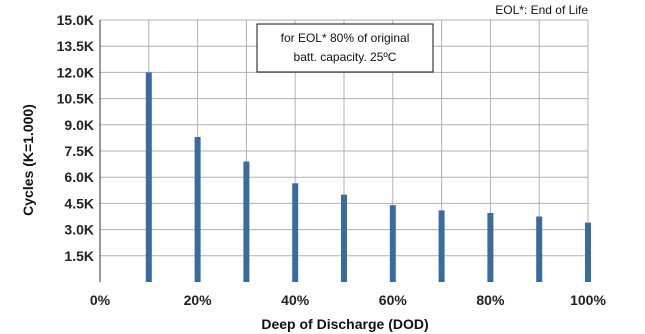 The width and height of the screenshot is (645, 334). I want to click on y-tick-label: 12.0K, so click(75, 72).